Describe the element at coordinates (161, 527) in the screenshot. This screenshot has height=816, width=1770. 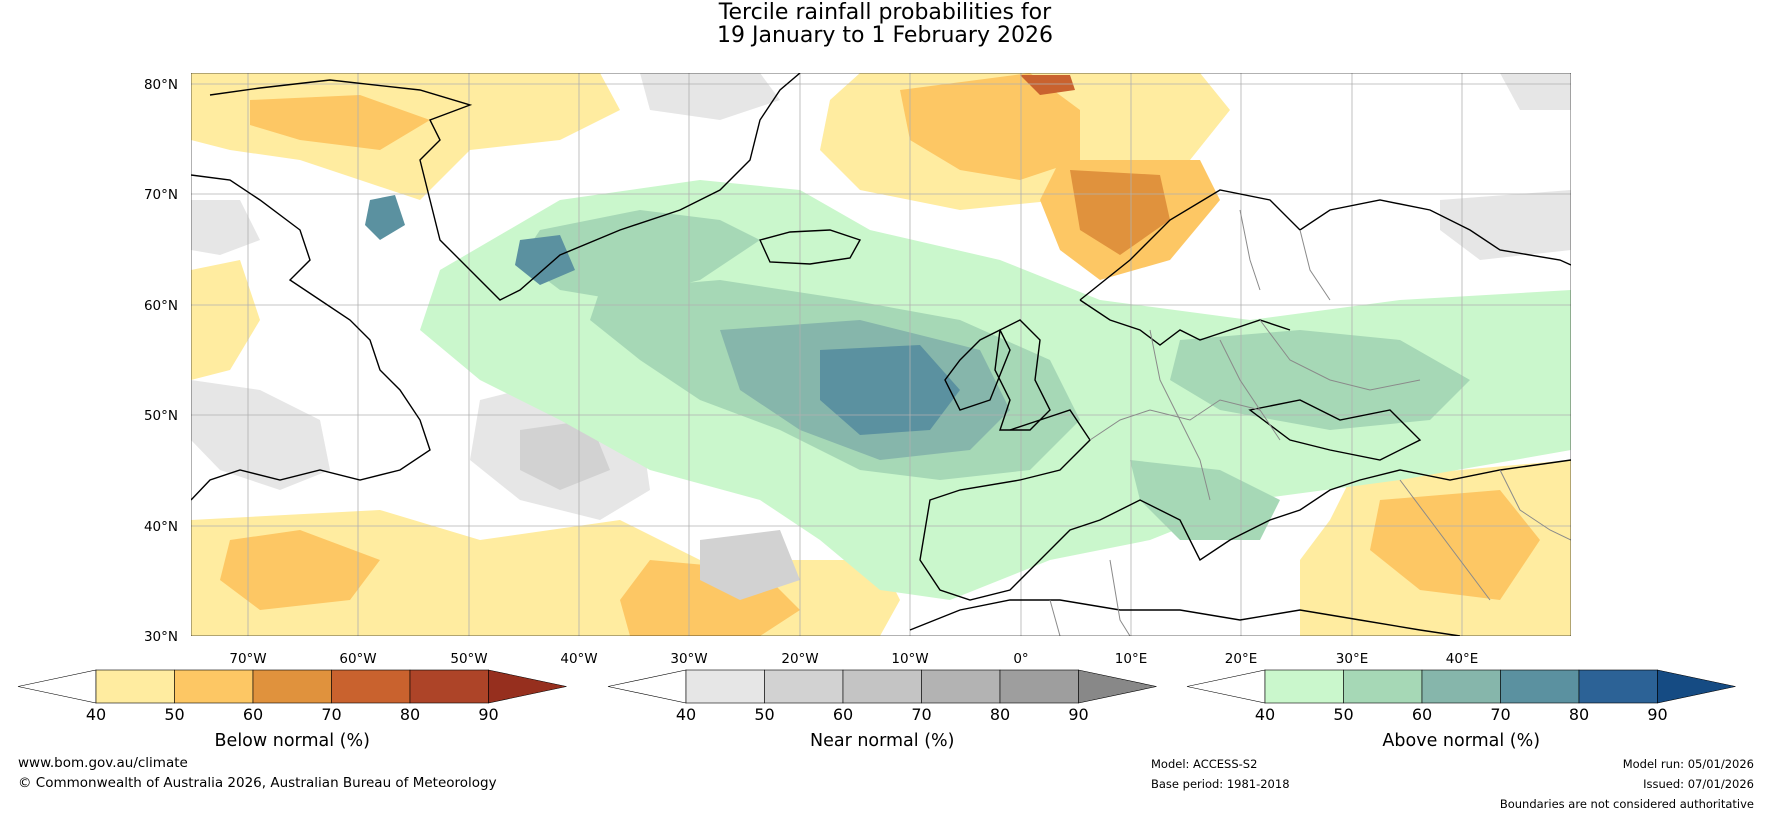
I see `lat-label-40n: 40°N` at that location.